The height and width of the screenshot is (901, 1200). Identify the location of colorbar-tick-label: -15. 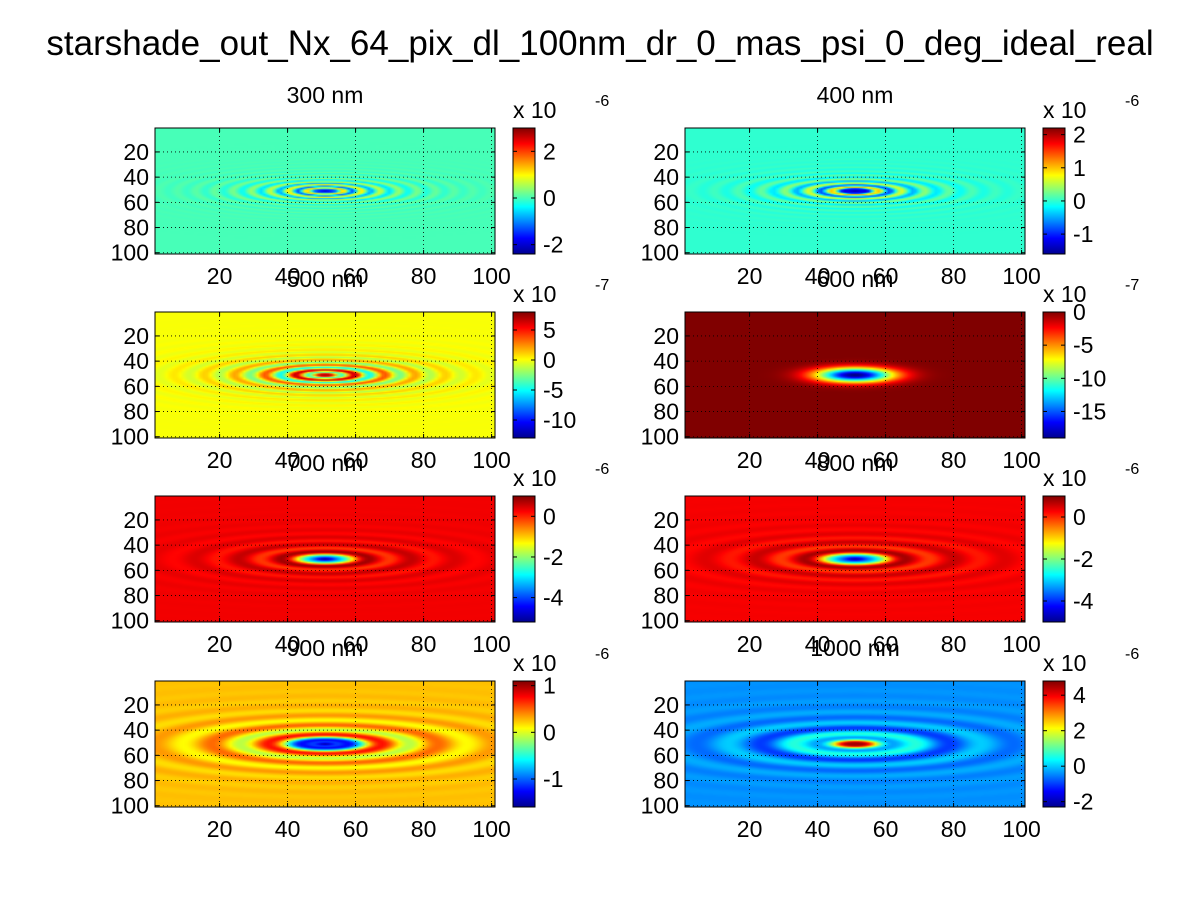
(1089, 411).